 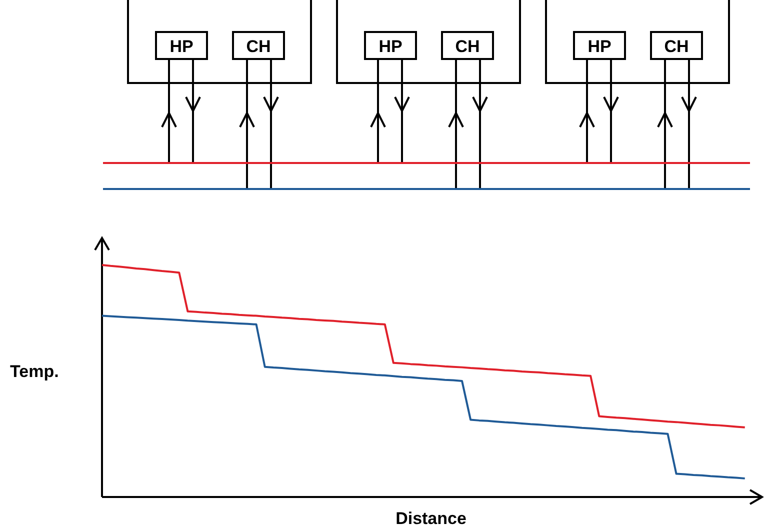 What do you see at coordinates (34, 371) in the screenshot?
I see `y-axis-title: Temp.` at bounding box center [34, 371].